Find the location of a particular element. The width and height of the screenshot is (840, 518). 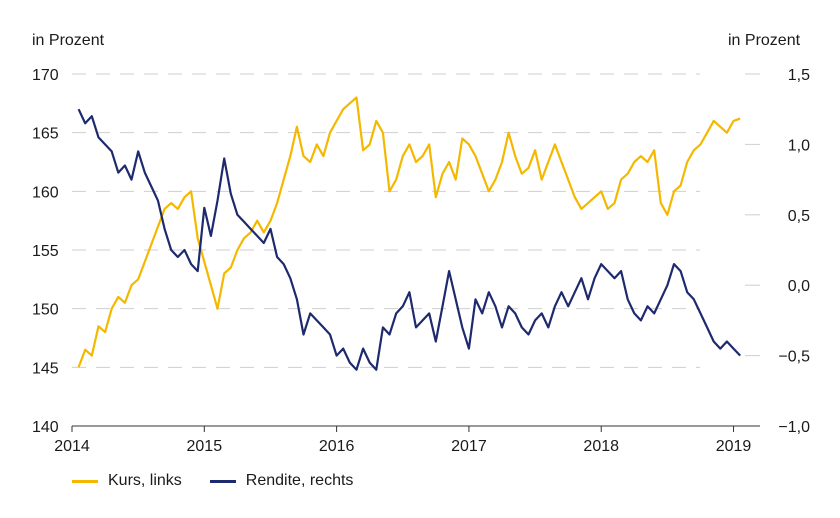

left-tick-label: 155 is located at coordinates (45, 251).